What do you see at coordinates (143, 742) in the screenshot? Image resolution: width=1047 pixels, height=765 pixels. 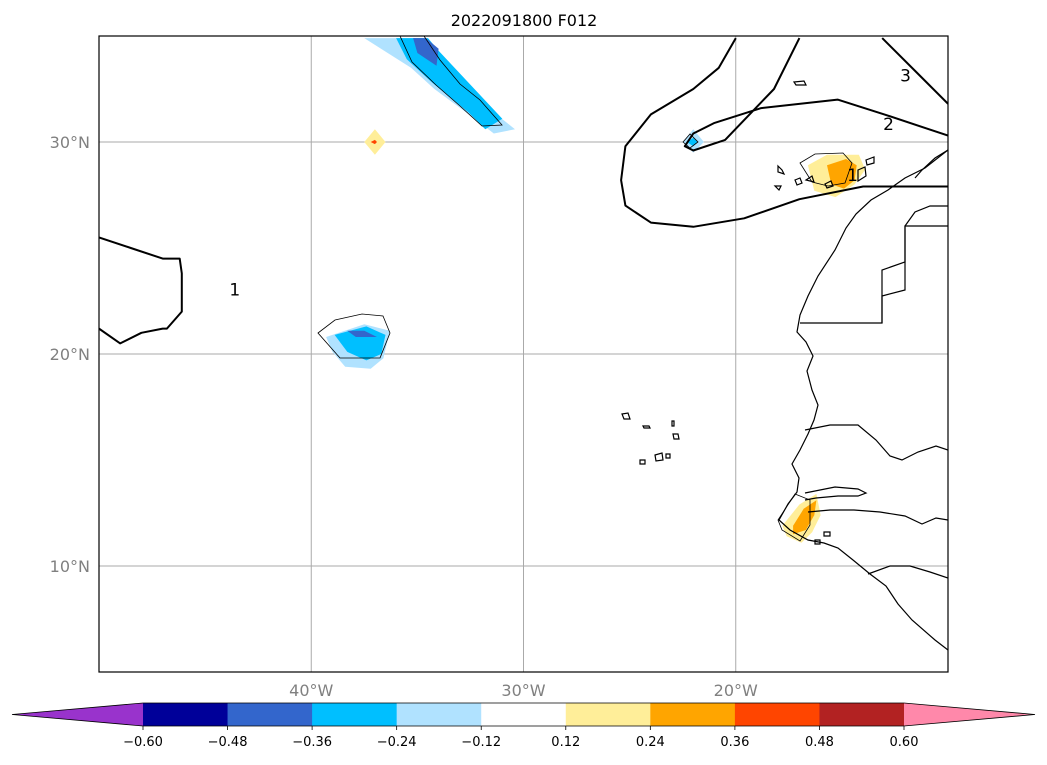 I see `colorbar-tick-label: −0.60` at bounding box center [143, 742].